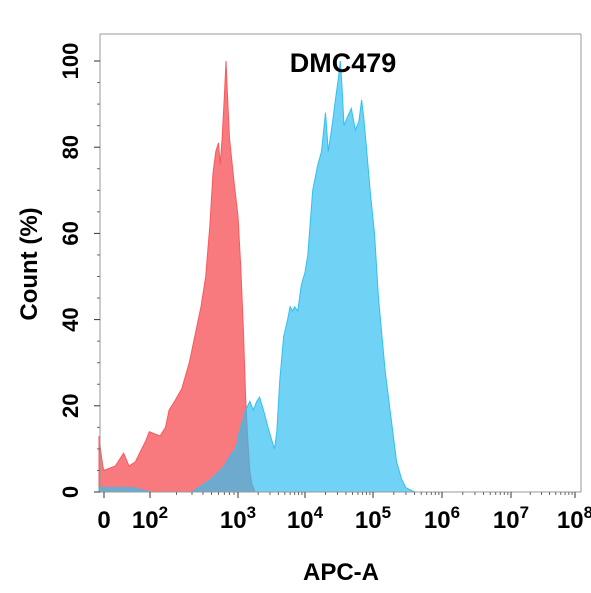  Describe the element at coordinates (70, 147) in the screenshot. I see `y-tick-label: 80` at that location.